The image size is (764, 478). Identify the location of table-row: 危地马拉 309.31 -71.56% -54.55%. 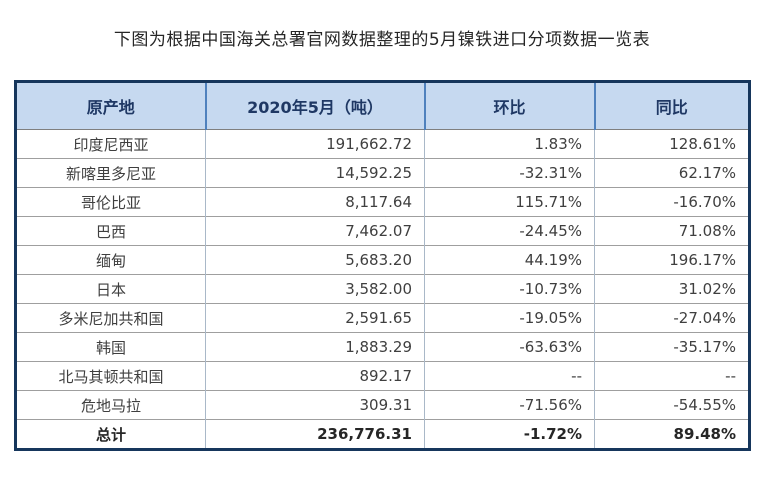
(382, 405).